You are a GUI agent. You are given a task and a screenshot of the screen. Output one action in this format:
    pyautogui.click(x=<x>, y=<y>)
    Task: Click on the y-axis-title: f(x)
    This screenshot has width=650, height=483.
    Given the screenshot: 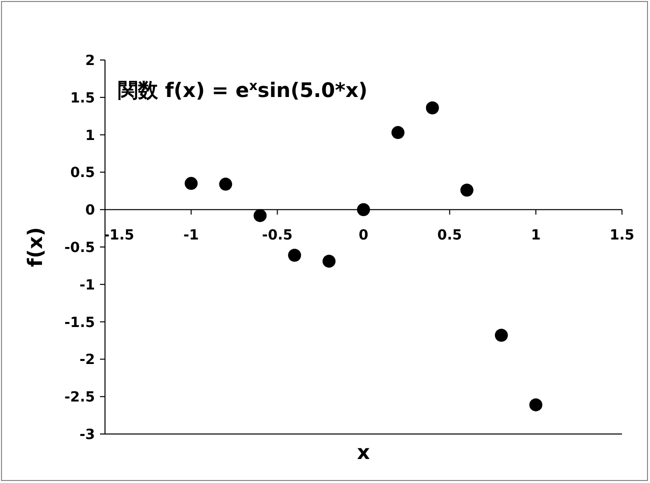 What is the action you would take?
    pyautogui.click(x=35, y=247)
    